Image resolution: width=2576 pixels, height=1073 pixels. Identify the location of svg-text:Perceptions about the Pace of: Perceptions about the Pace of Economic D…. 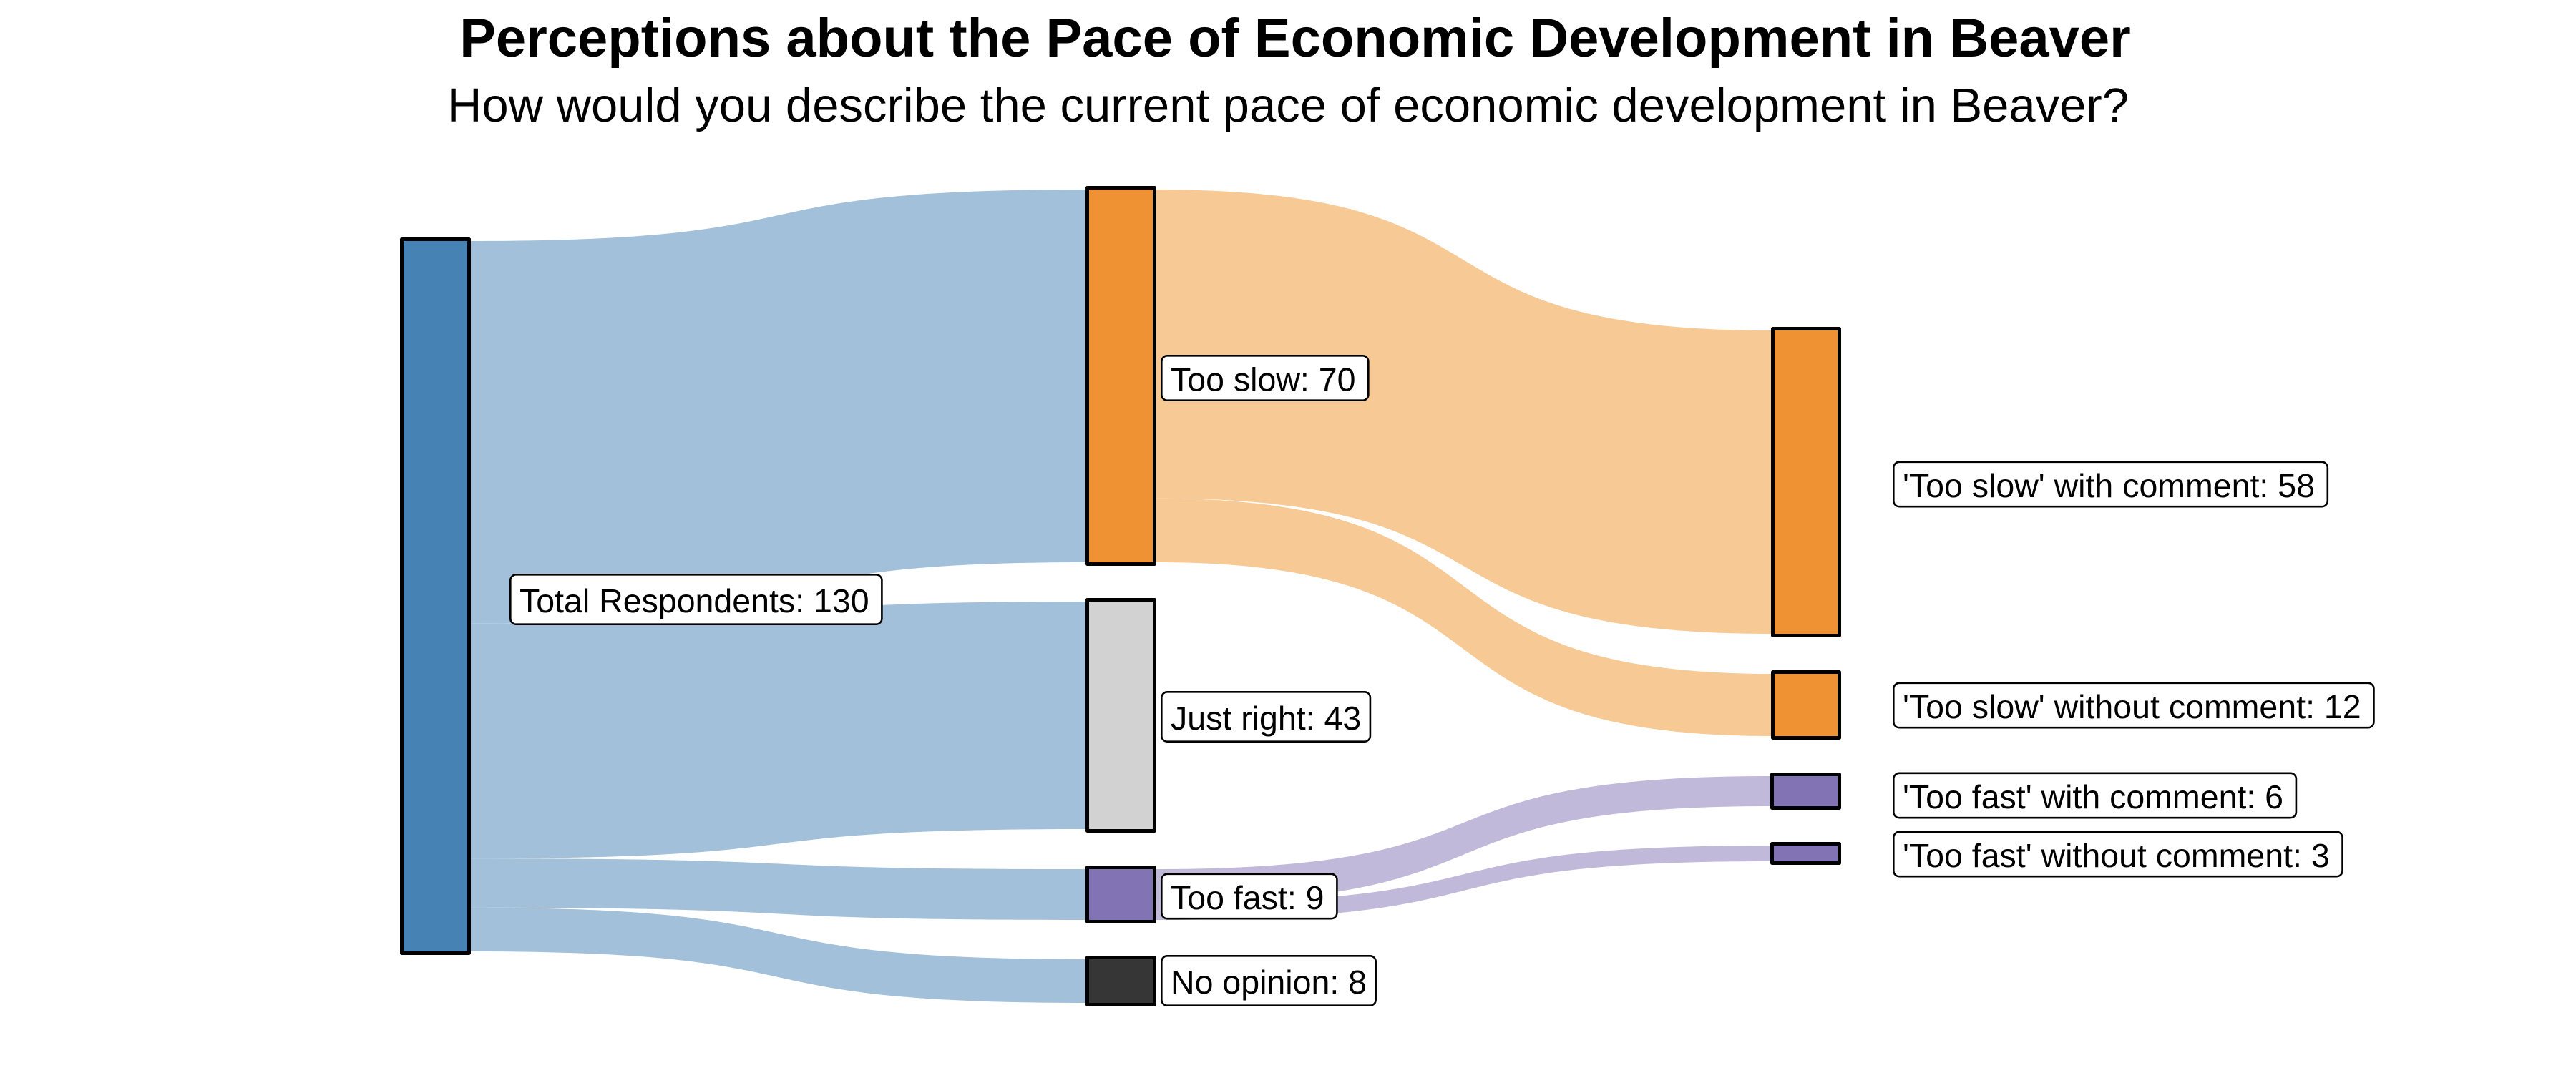
(1295, 38).